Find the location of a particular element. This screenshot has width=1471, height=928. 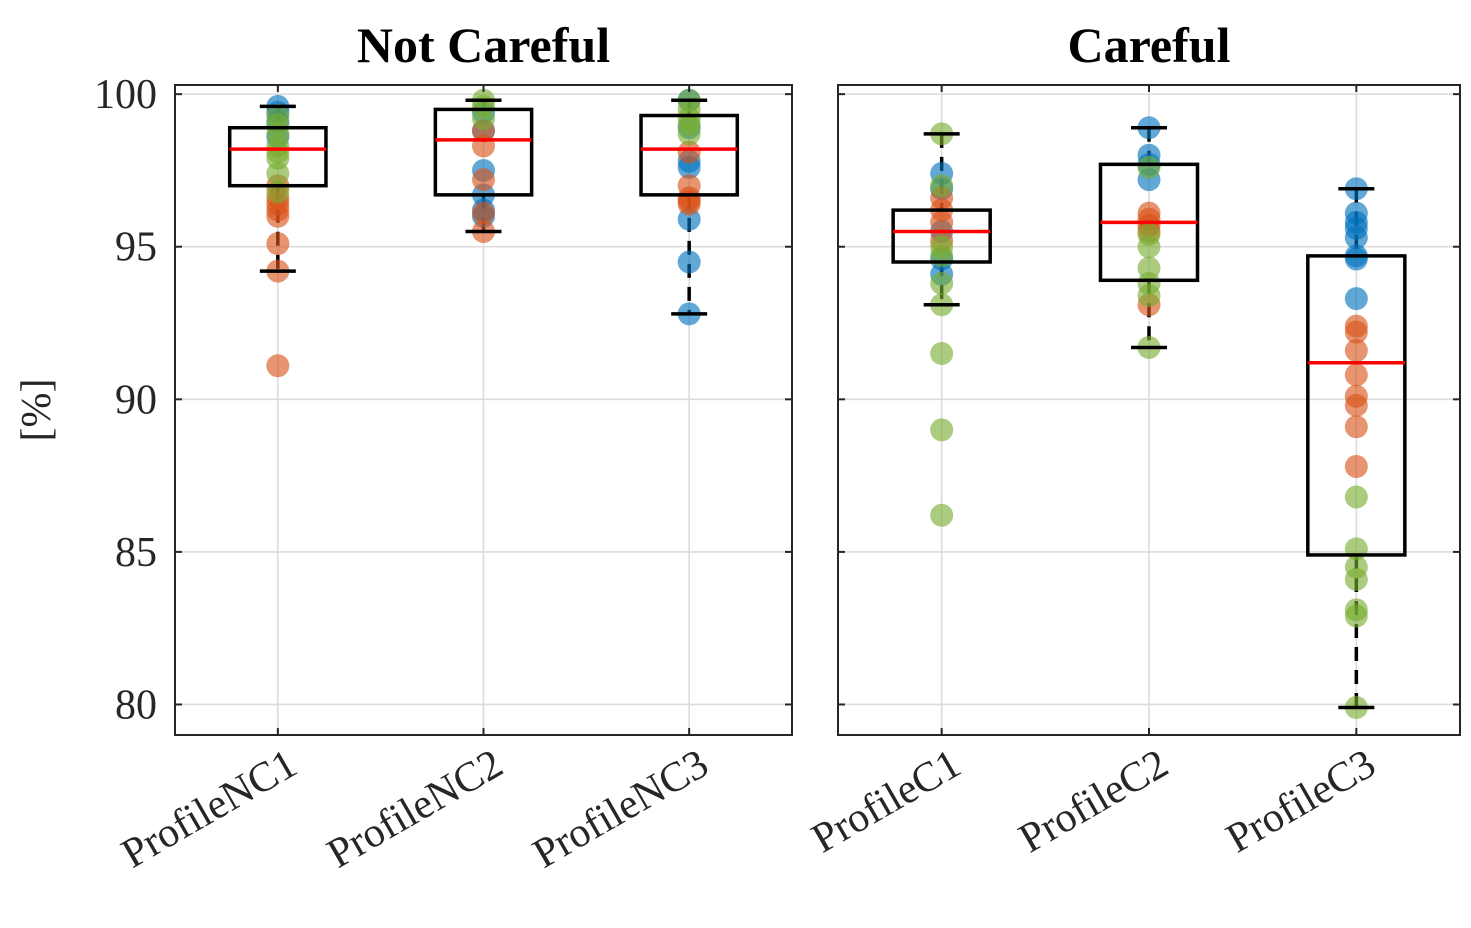

x-tick-label: ProfileNC3 is located at coordinates (620, 809).